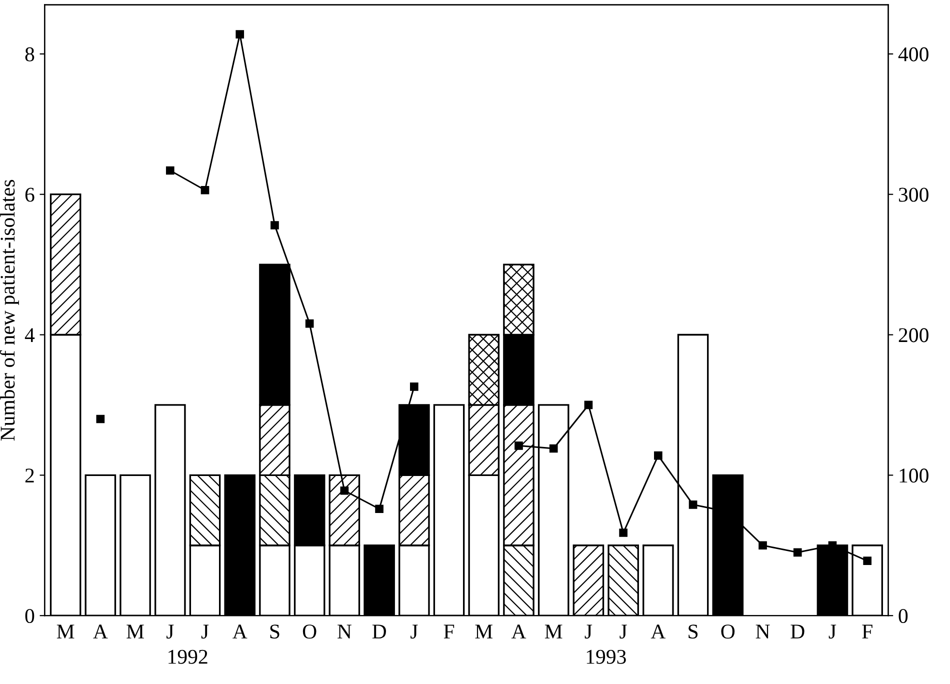  Describe the element at coordinates (913, 195) in the screenshot. I see `y2-tick-label: 300` at that location.